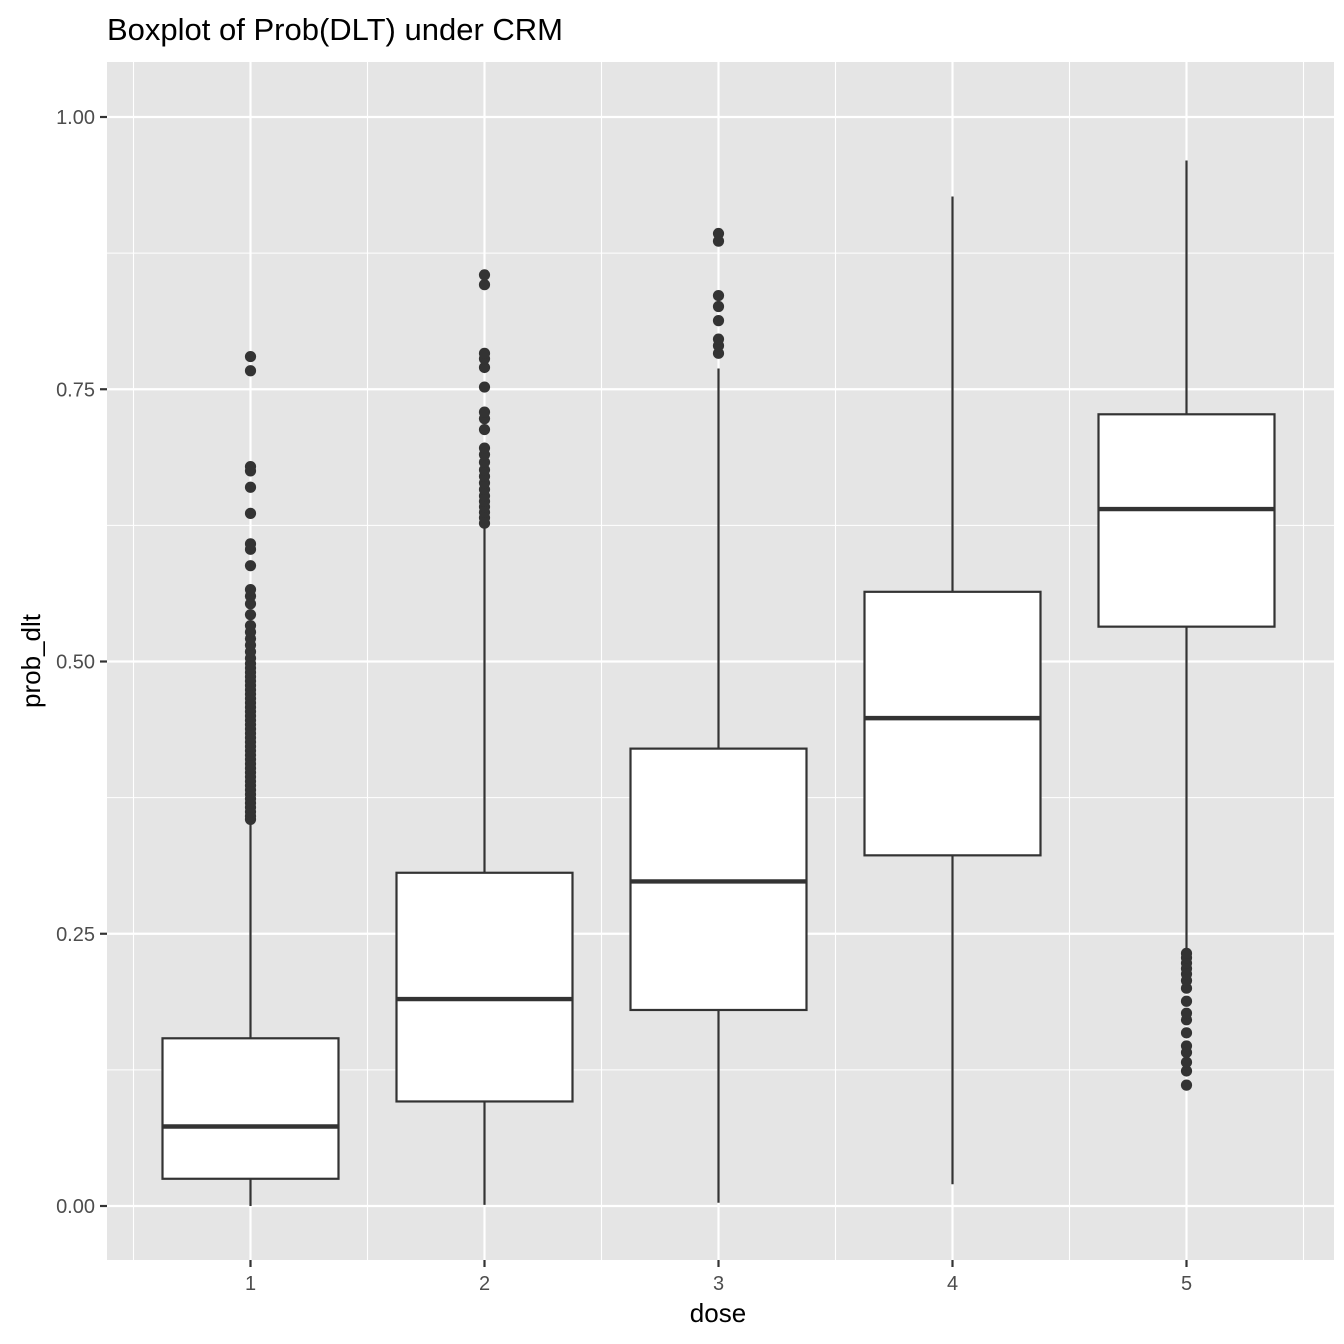  I want to click on y-tick-label: 0.50, so click(75, 663).